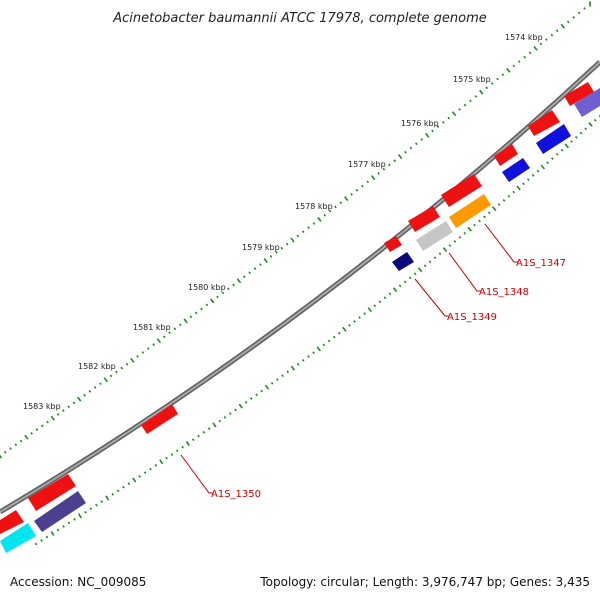  Describe the element at coordinates (541, 263) in the screenshot. I see `gene-label-a1s-1347: A1S_1347` at that location.